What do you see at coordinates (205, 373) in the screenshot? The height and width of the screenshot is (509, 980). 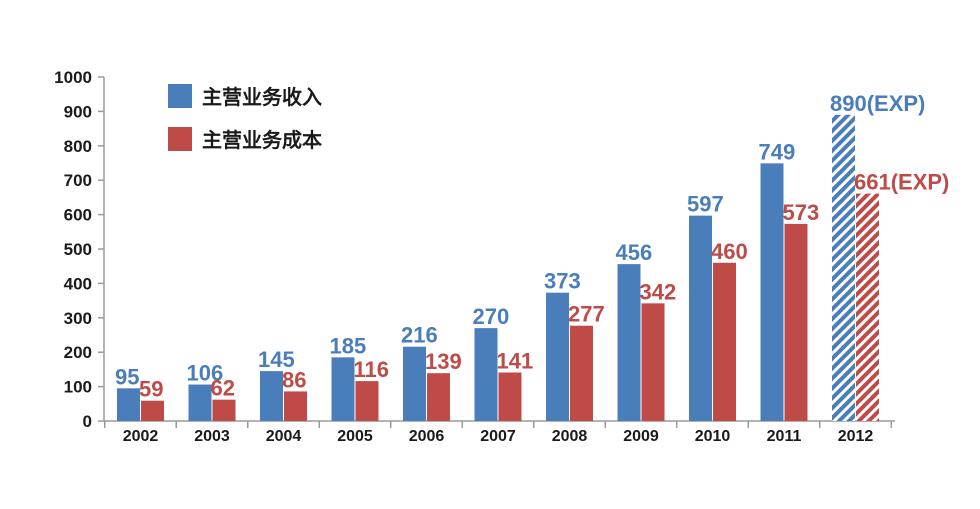 I see `data-label-revenue-2003: 106` at bounding box center [205, 373].